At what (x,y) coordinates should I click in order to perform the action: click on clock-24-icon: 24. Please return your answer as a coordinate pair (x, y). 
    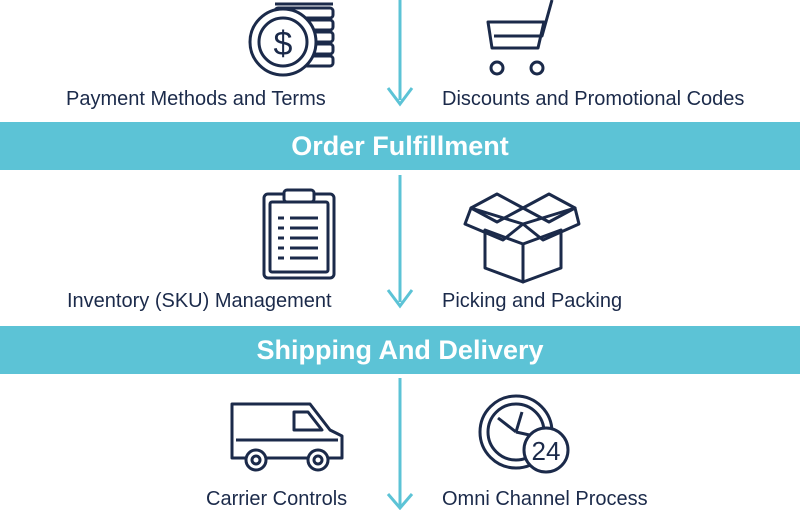
    Looking at the image, I should click on (526, 435).